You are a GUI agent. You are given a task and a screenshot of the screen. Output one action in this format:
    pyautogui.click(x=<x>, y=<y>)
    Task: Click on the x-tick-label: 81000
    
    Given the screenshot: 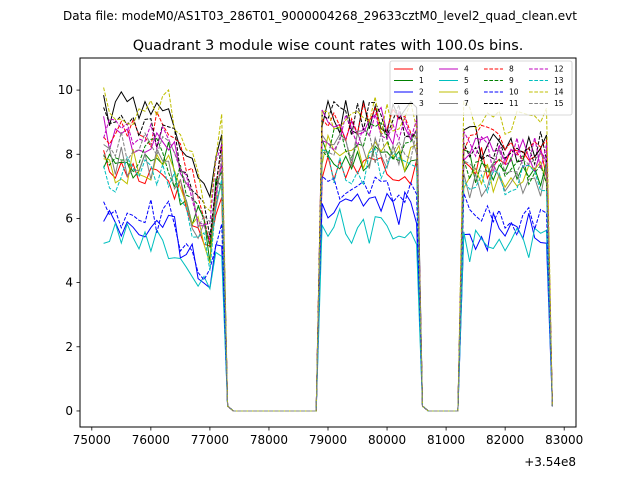 What is the action you would take?
    pyautogui.click(x=446, y=440)
    